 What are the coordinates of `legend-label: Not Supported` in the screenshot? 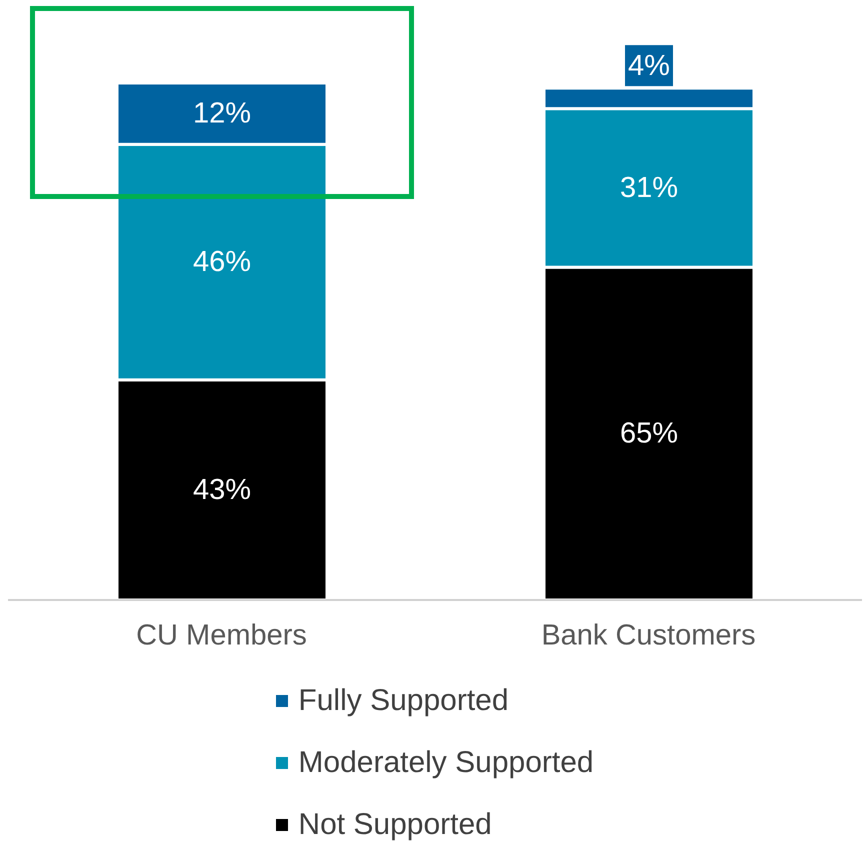 It's located at (395, 825).